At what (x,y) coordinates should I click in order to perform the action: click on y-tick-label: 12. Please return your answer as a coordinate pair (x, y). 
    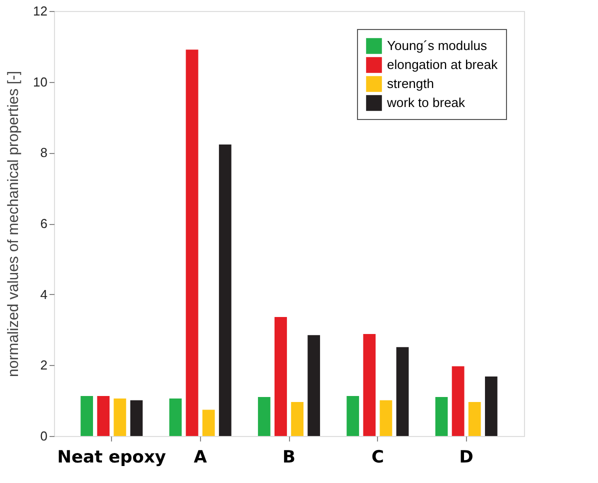
    Looking at the image, I should click on (40, 11).